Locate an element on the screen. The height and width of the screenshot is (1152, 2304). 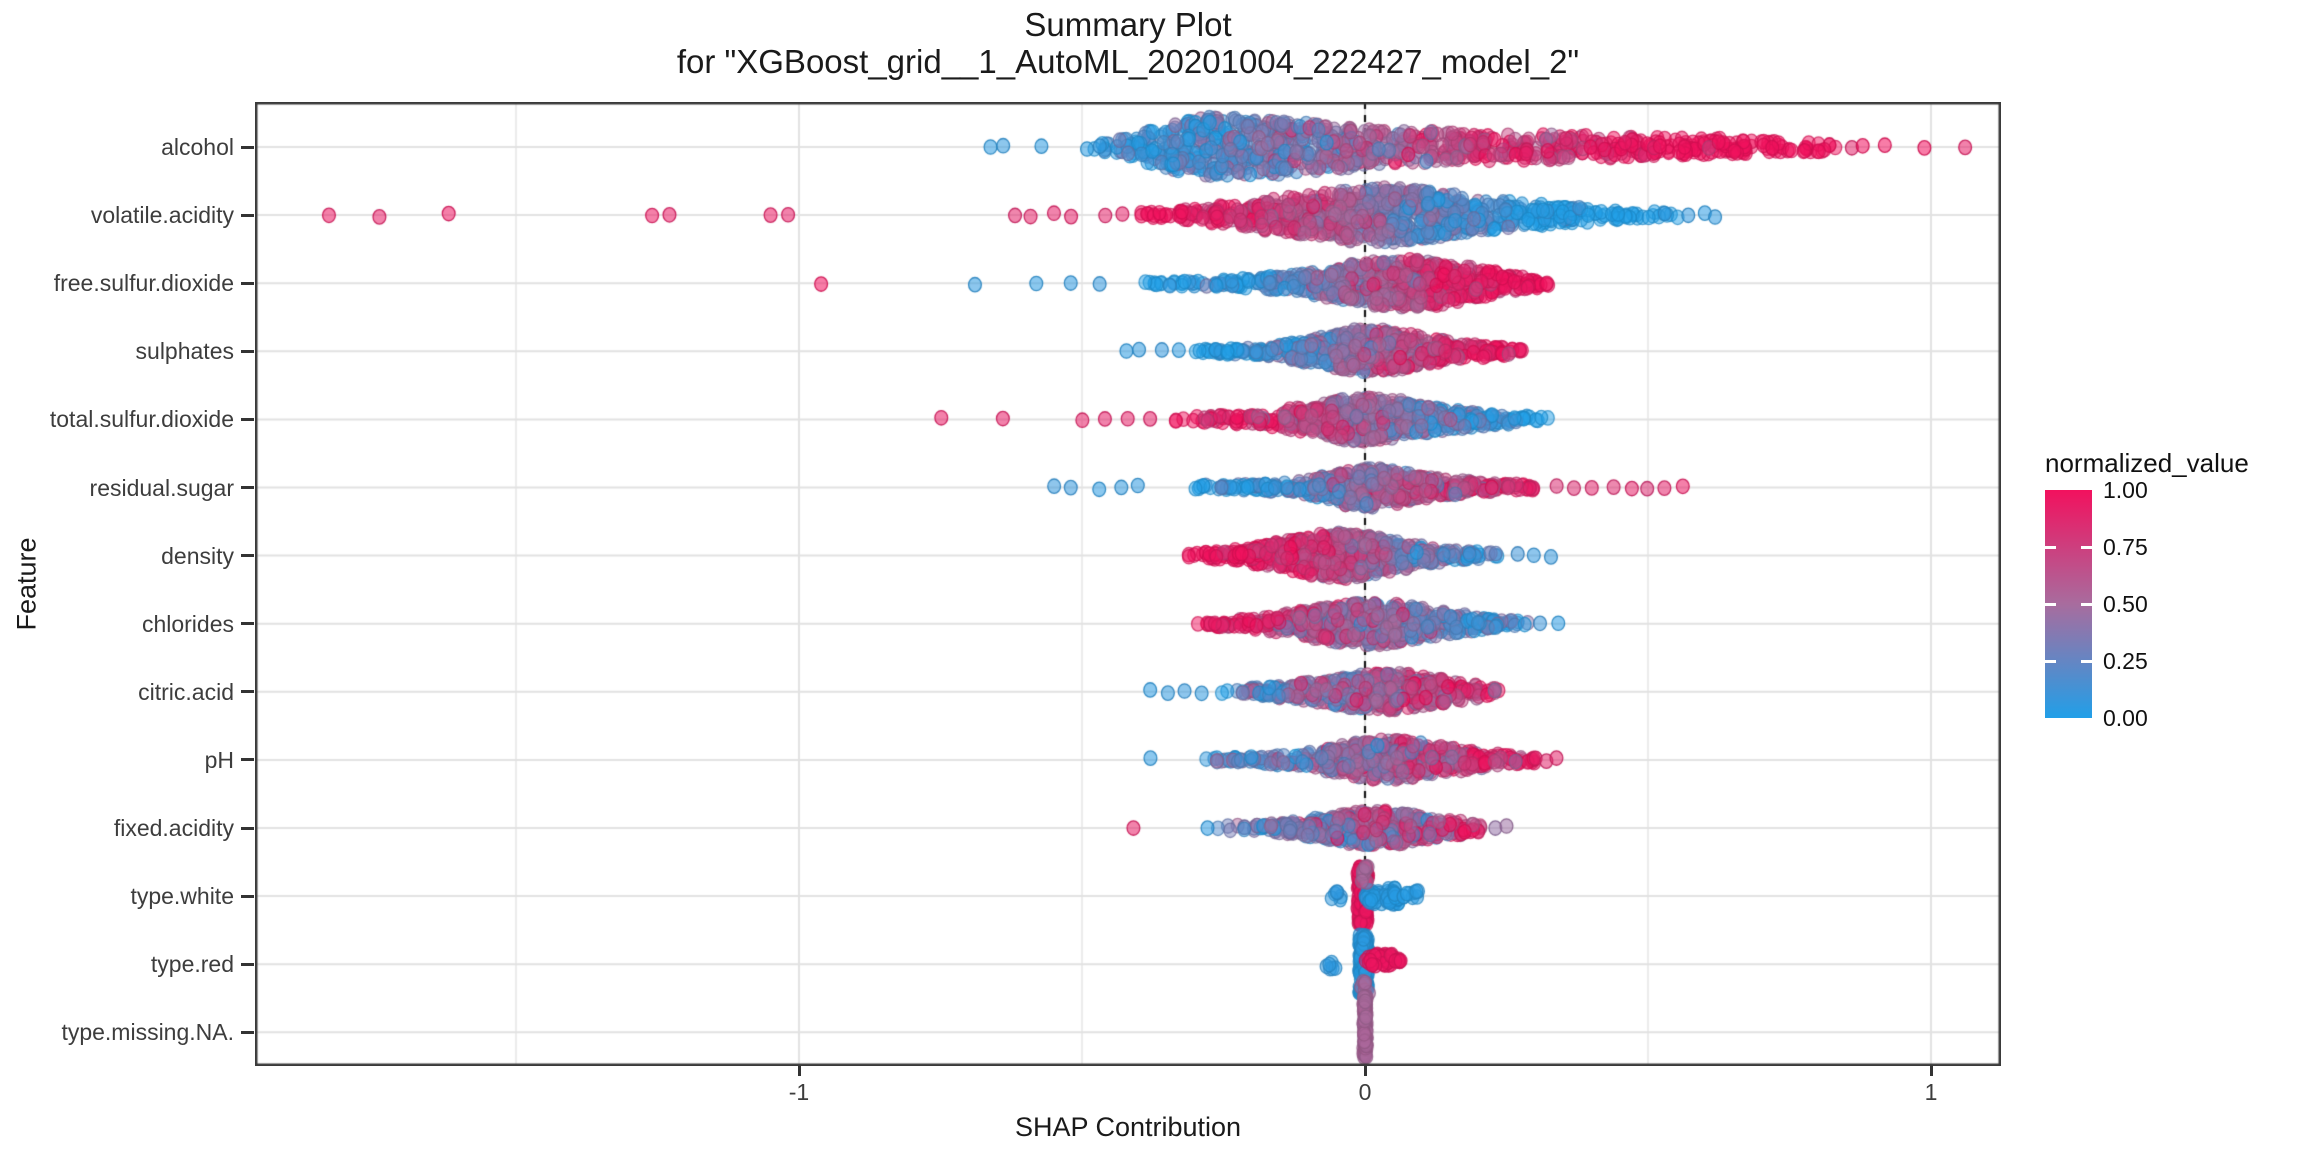
legend-title: normalized_value is located at coordinates (2147, 463).